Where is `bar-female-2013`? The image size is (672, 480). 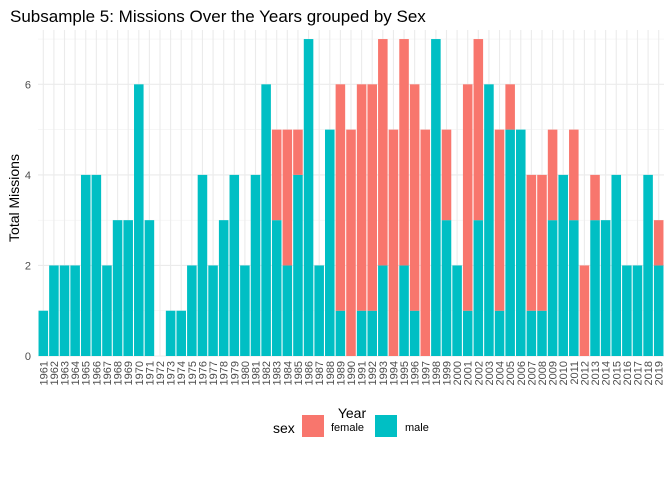
bar-female-2013 is located at coordinates (595, 197).